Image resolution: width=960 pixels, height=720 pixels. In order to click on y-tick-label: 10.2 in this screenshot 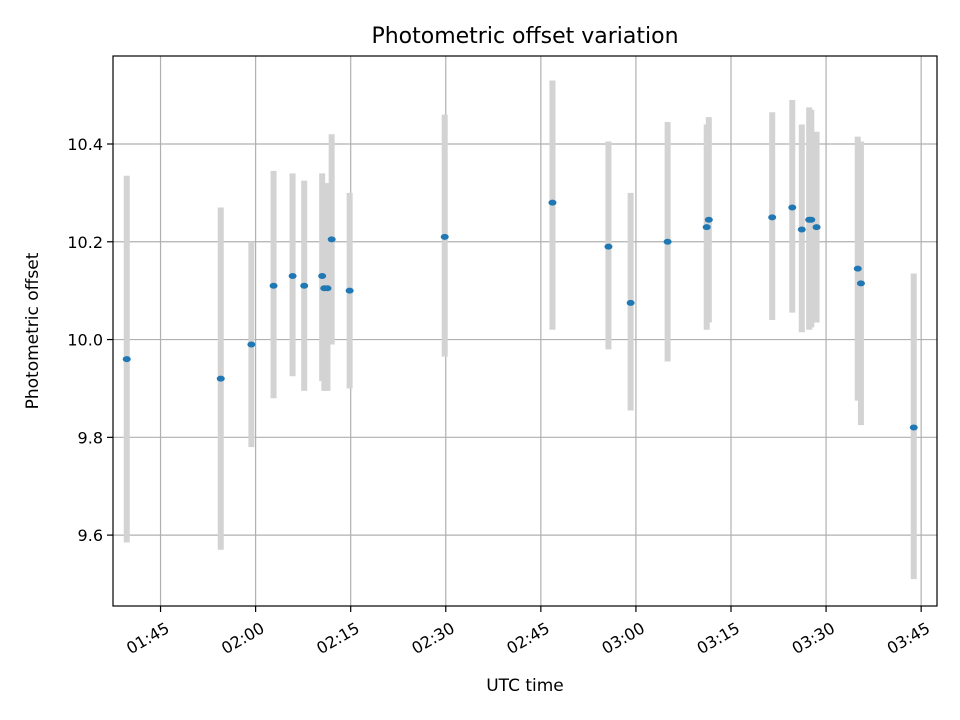, I will do `click(85, 242)`.